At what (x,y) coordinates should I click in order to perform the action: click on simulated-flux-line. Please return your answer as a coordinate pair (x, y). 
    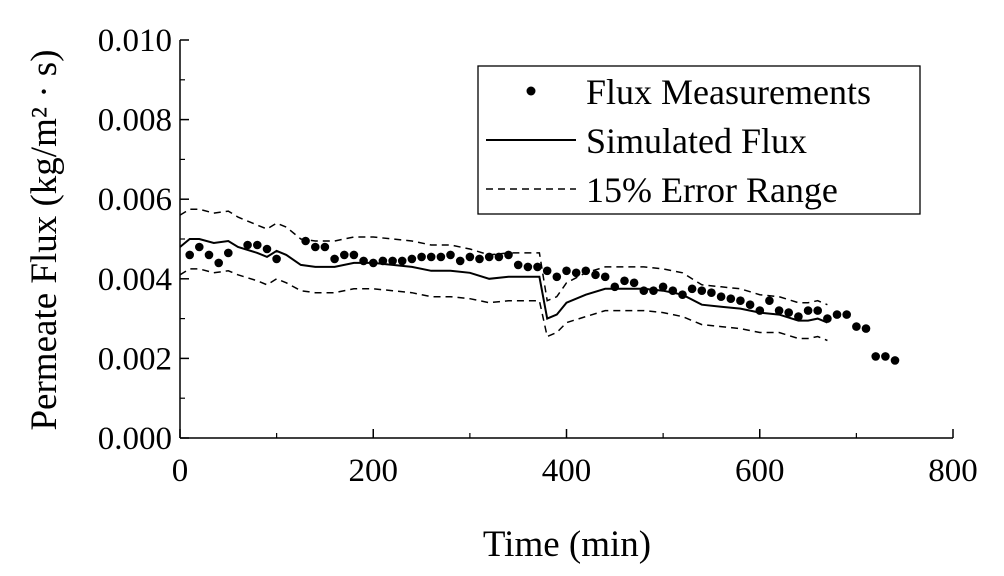
    Looking at the image, I should click on (503, 281).